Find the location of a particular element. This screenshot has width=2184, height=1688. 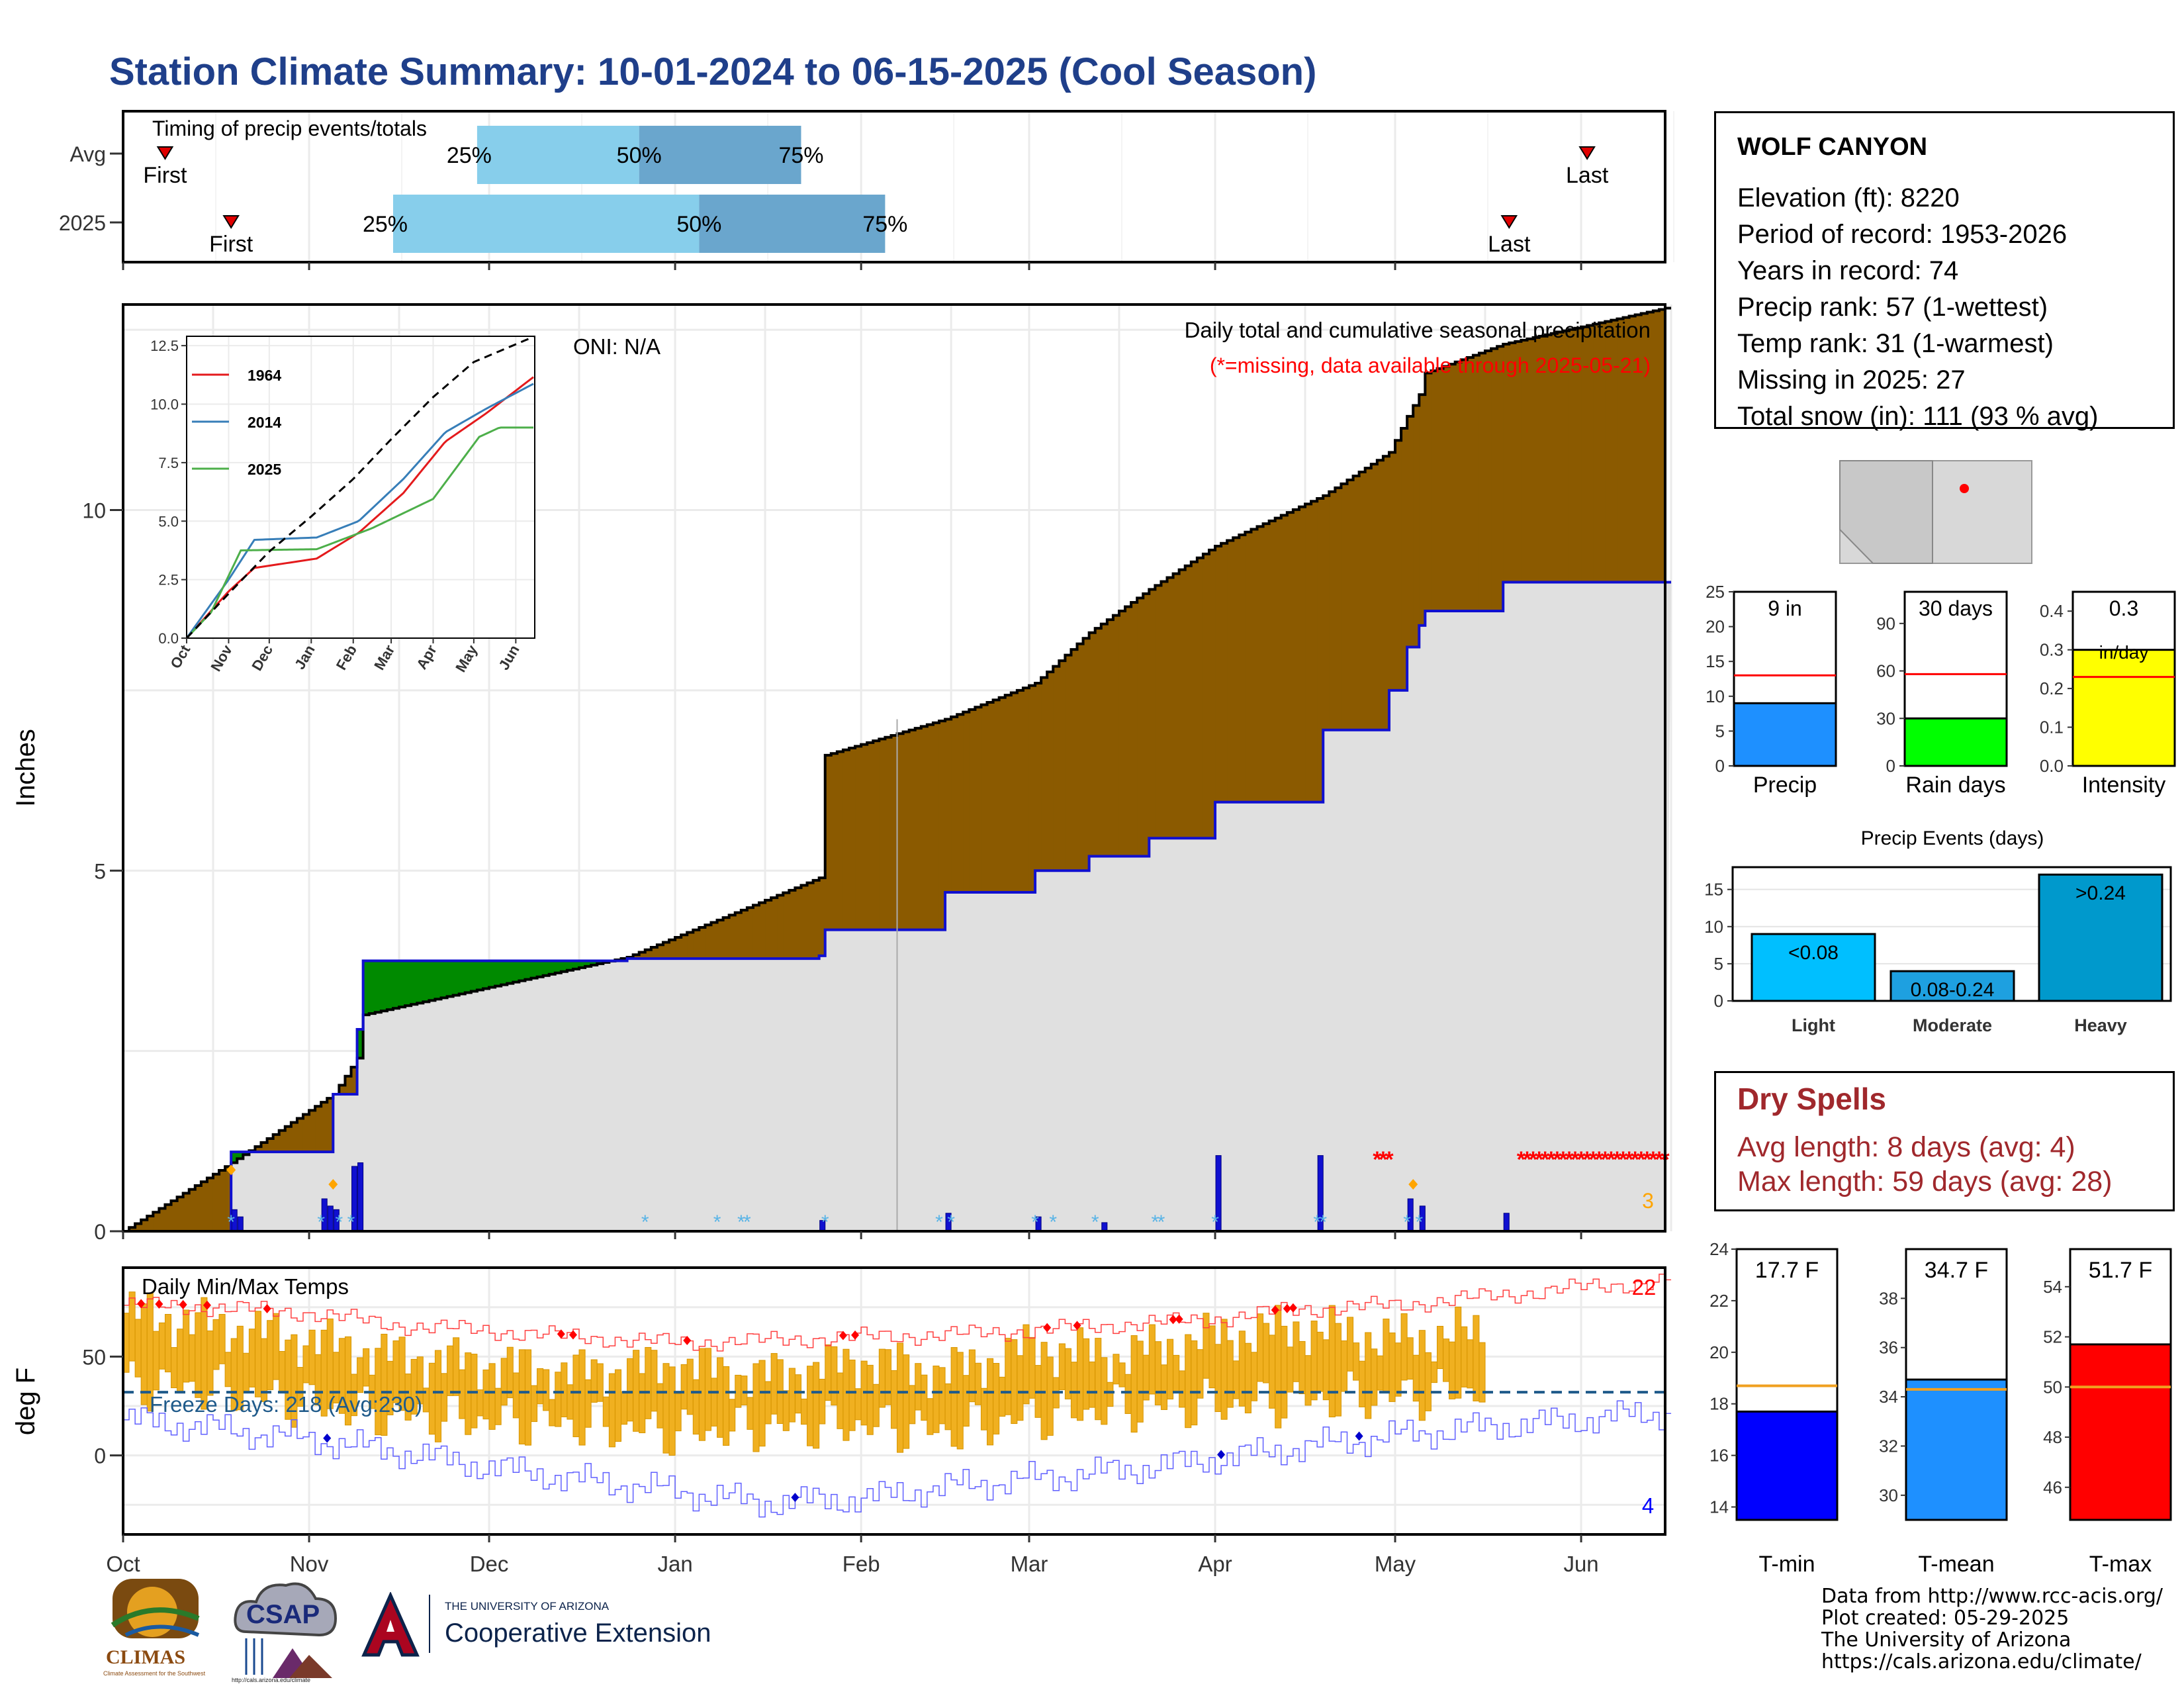

ua-a-icon is located at coordinates (390, 1624).